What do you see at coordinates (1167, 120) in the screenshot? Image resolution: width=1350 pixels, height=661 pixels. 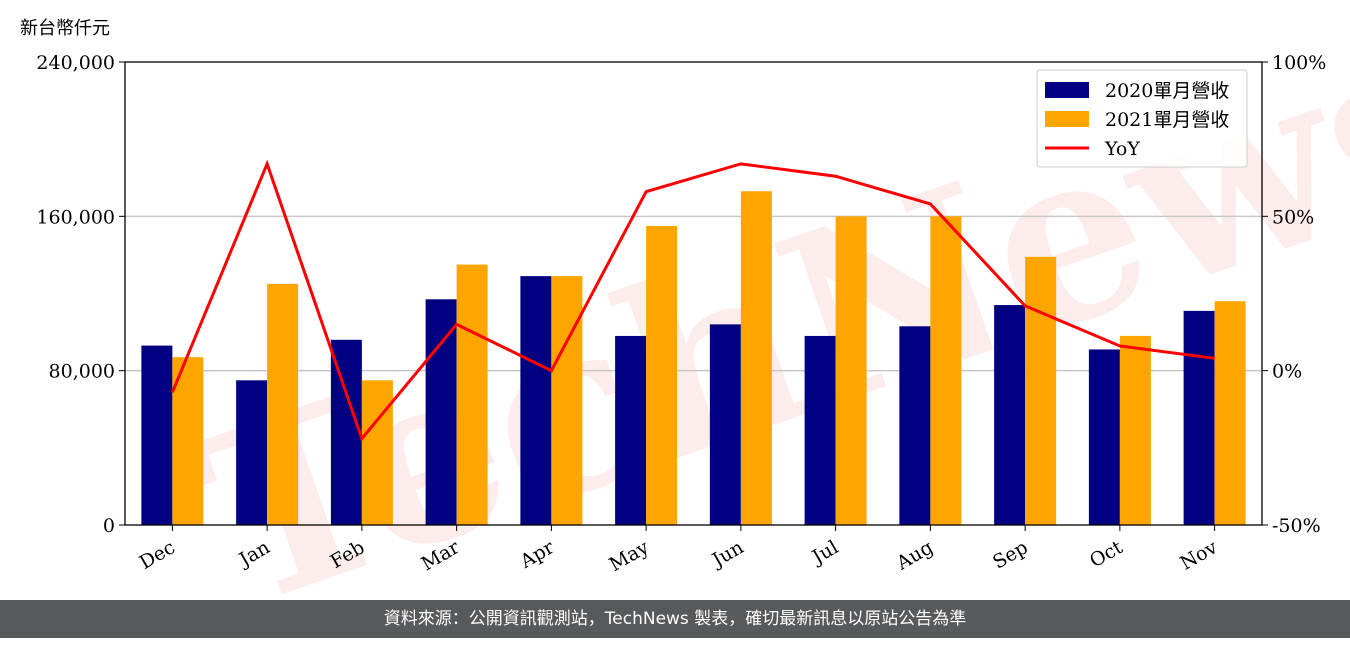 I see `legend-label: 2021單月營收` at bounding box center [1167, 120].